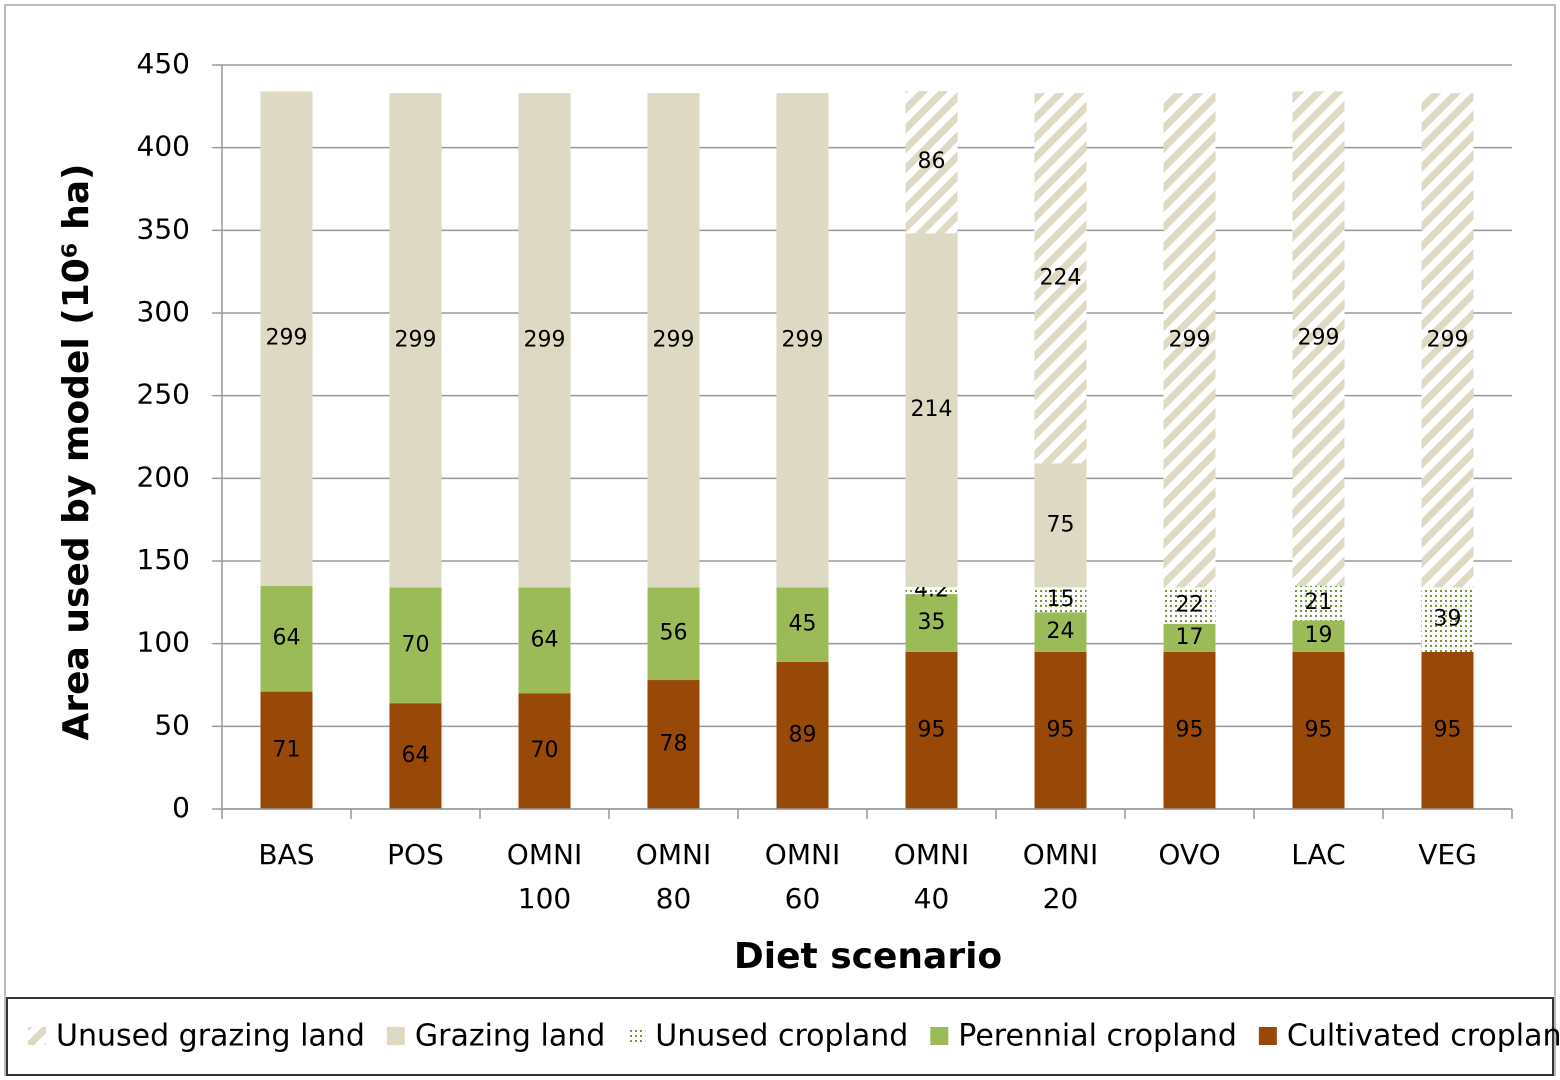  What do you see at coordinates (76, 452) in the screenshot?
I see `y-axis-title: Area used by model (10⁶ ha)` at bounding box center [76, 452].